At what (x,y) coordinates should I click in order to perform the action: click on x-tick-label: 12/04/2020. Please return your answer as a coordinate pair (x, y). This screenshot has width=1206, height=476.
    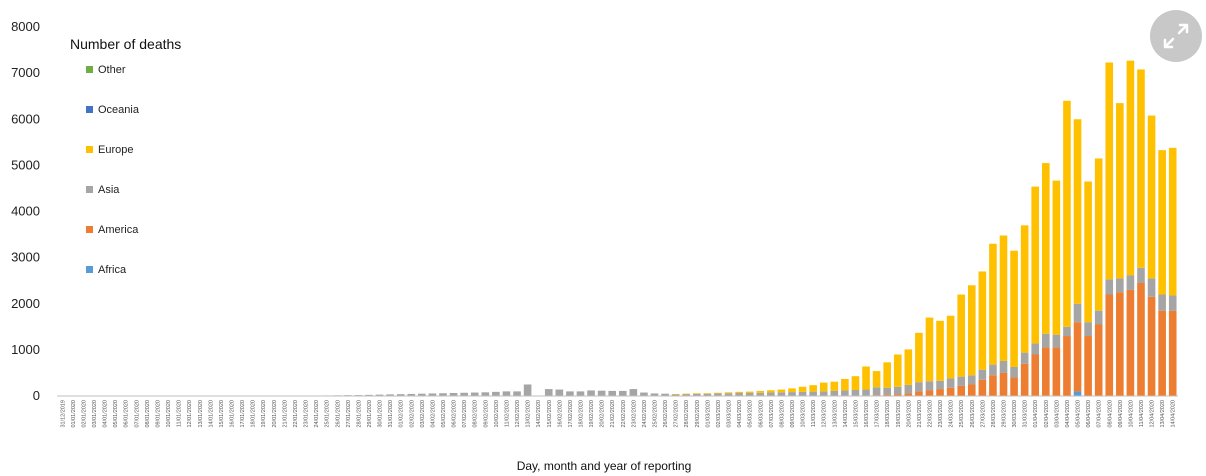
    Looking at the image, I should click on (1153, 414).